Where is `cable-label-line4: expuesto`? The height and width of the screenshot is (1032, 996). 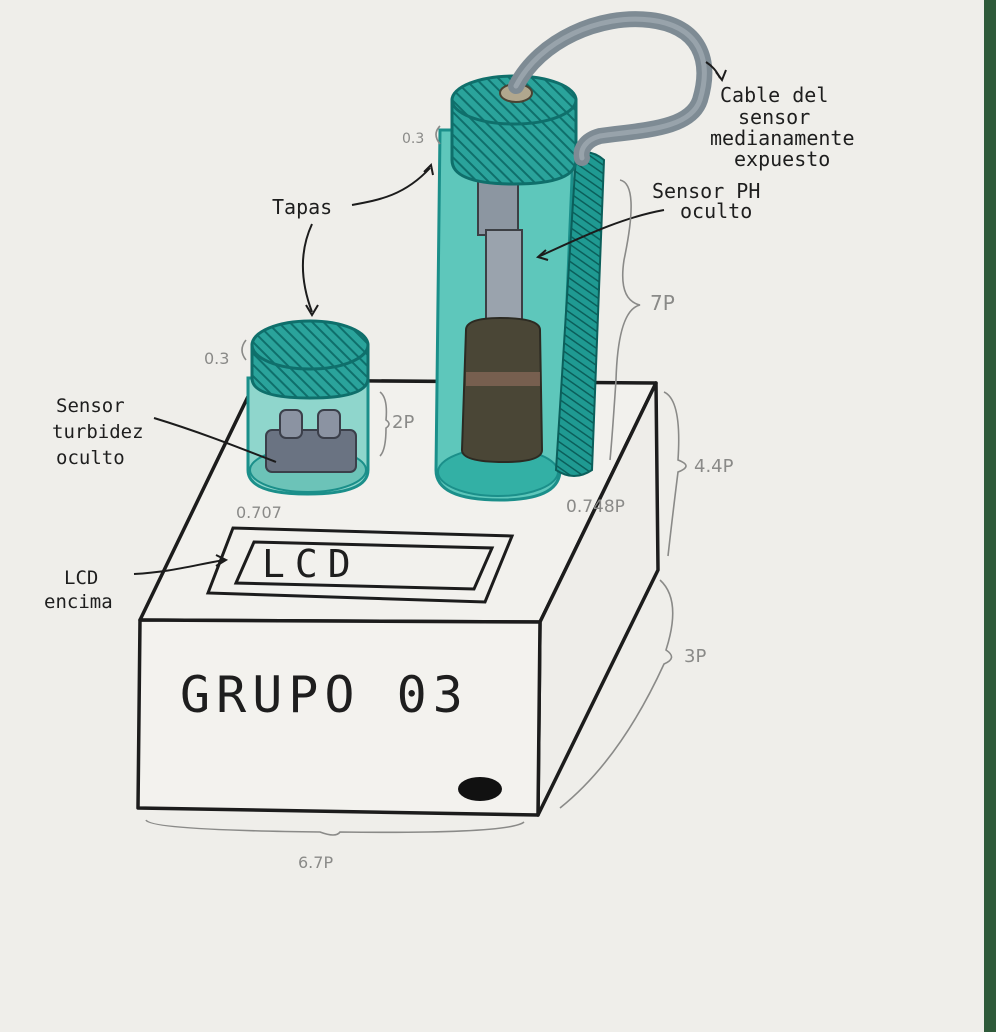
cable-label-line4: expuesto is located at coordinates (782, 159).